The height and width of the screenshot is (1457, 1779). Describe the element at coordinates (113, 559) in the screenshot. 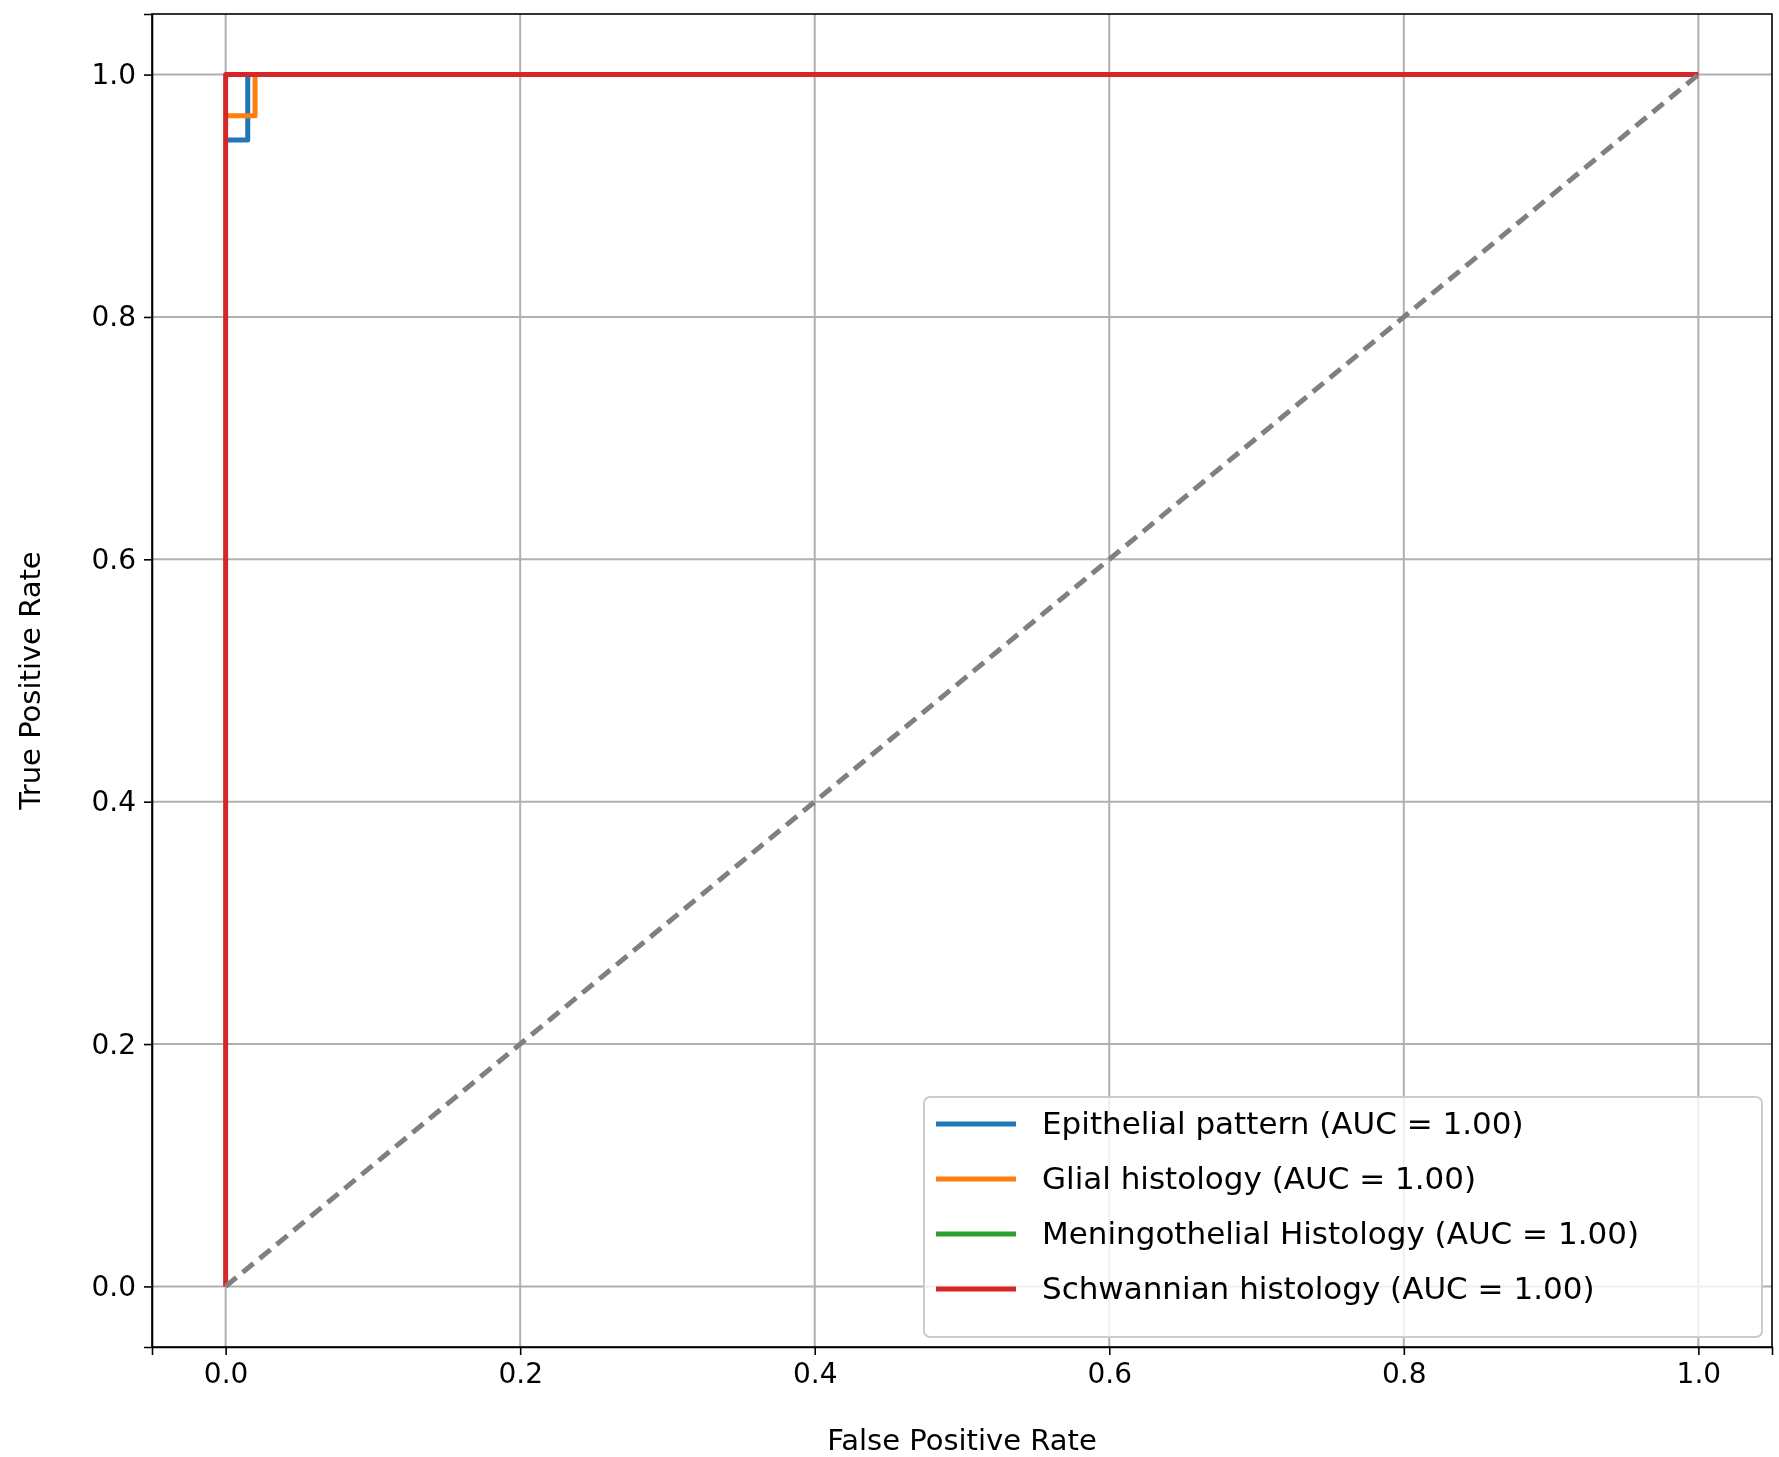

I see `y-tick-label: 0.6` at that location.